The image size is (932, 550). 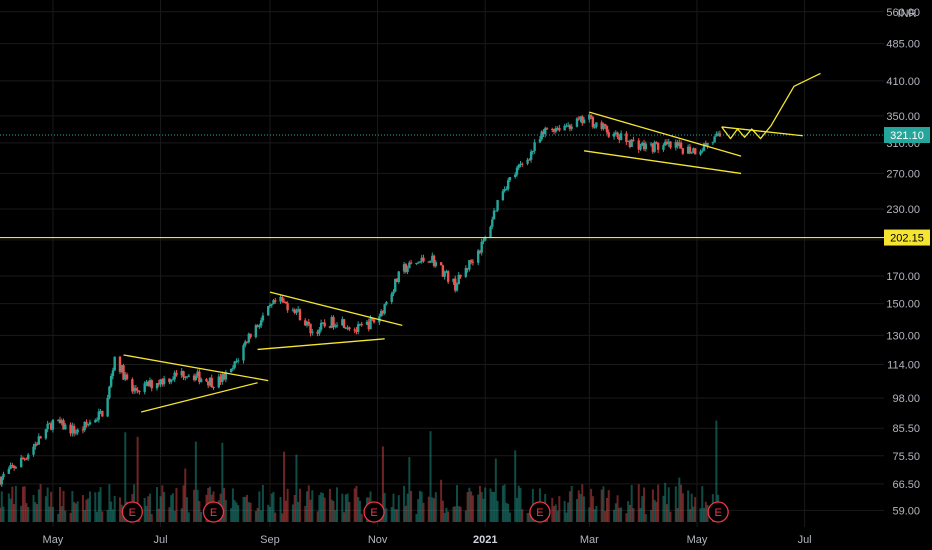 What do you see at coordinates (427, 540) in the screenshot?
I see `time-scale: May Jul Sep Nov 2021 Mar May Jul` at bounding box center [427, 540].